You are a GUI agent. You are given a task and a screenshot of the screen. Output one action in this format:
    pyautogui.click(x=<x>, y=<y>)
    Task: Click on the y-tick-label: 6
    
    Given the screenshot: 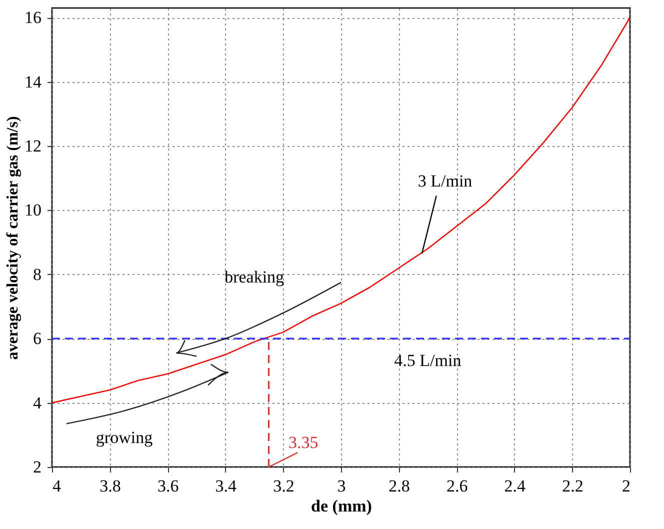 What is the action you would take?
    pyautogui.click(x=37, y=338)
    